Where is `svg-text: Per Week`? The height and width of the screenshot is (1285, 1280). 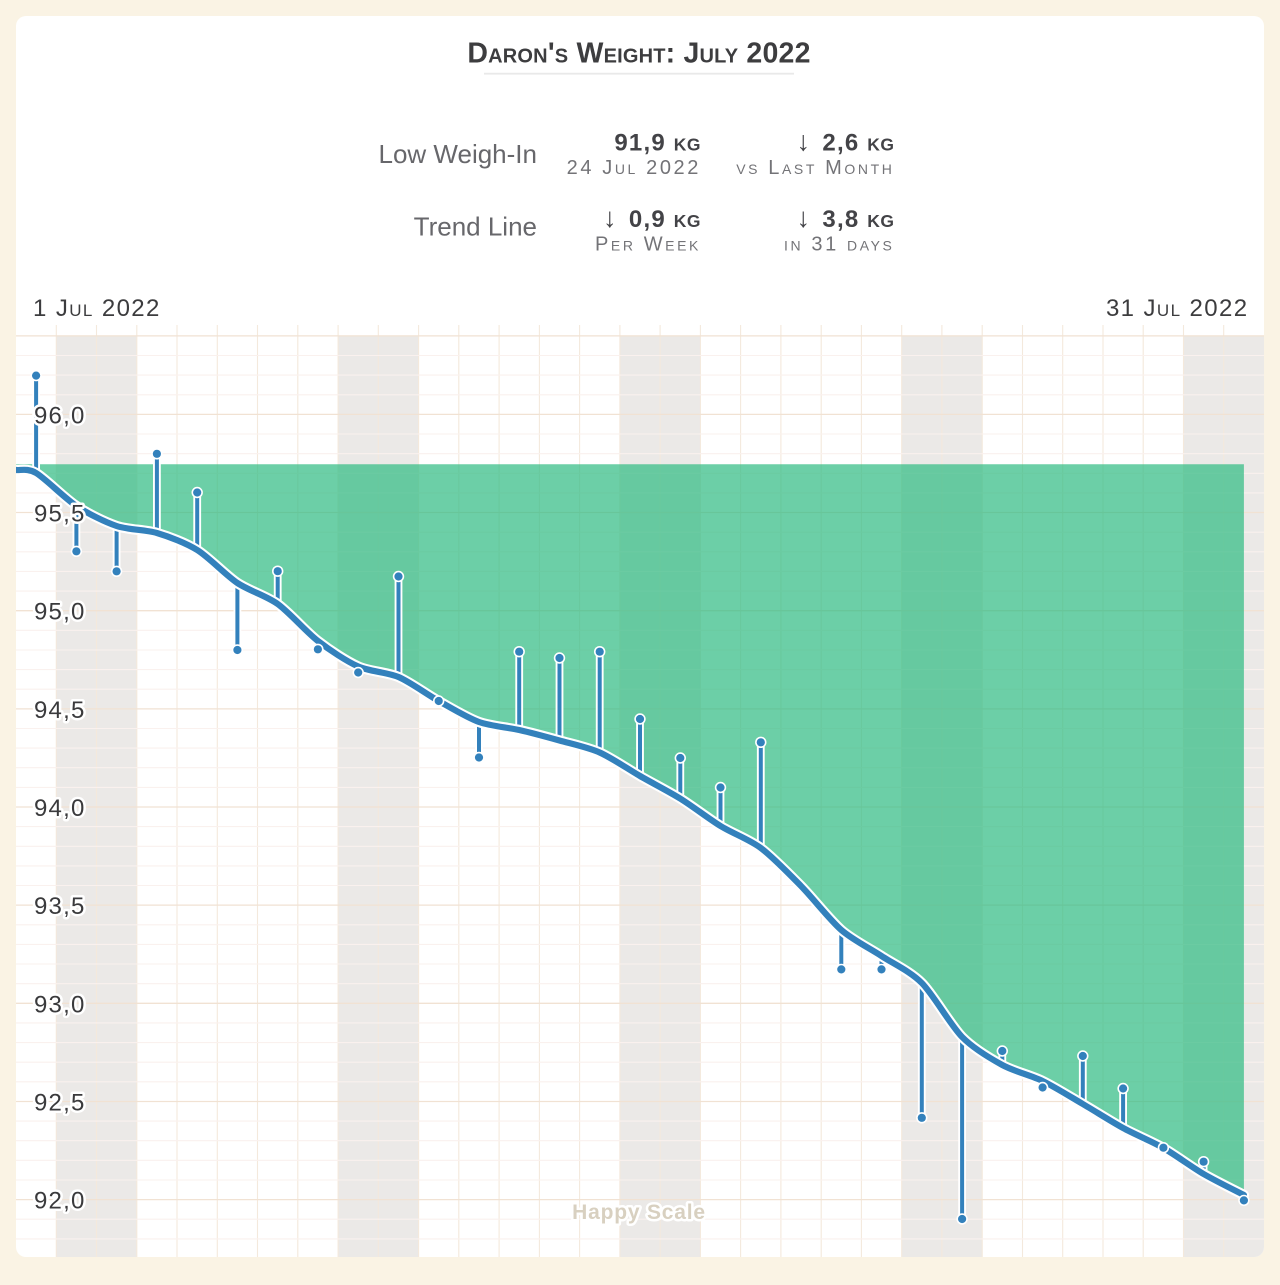 svg-text: Per Week is located at coordinates (648, 245).